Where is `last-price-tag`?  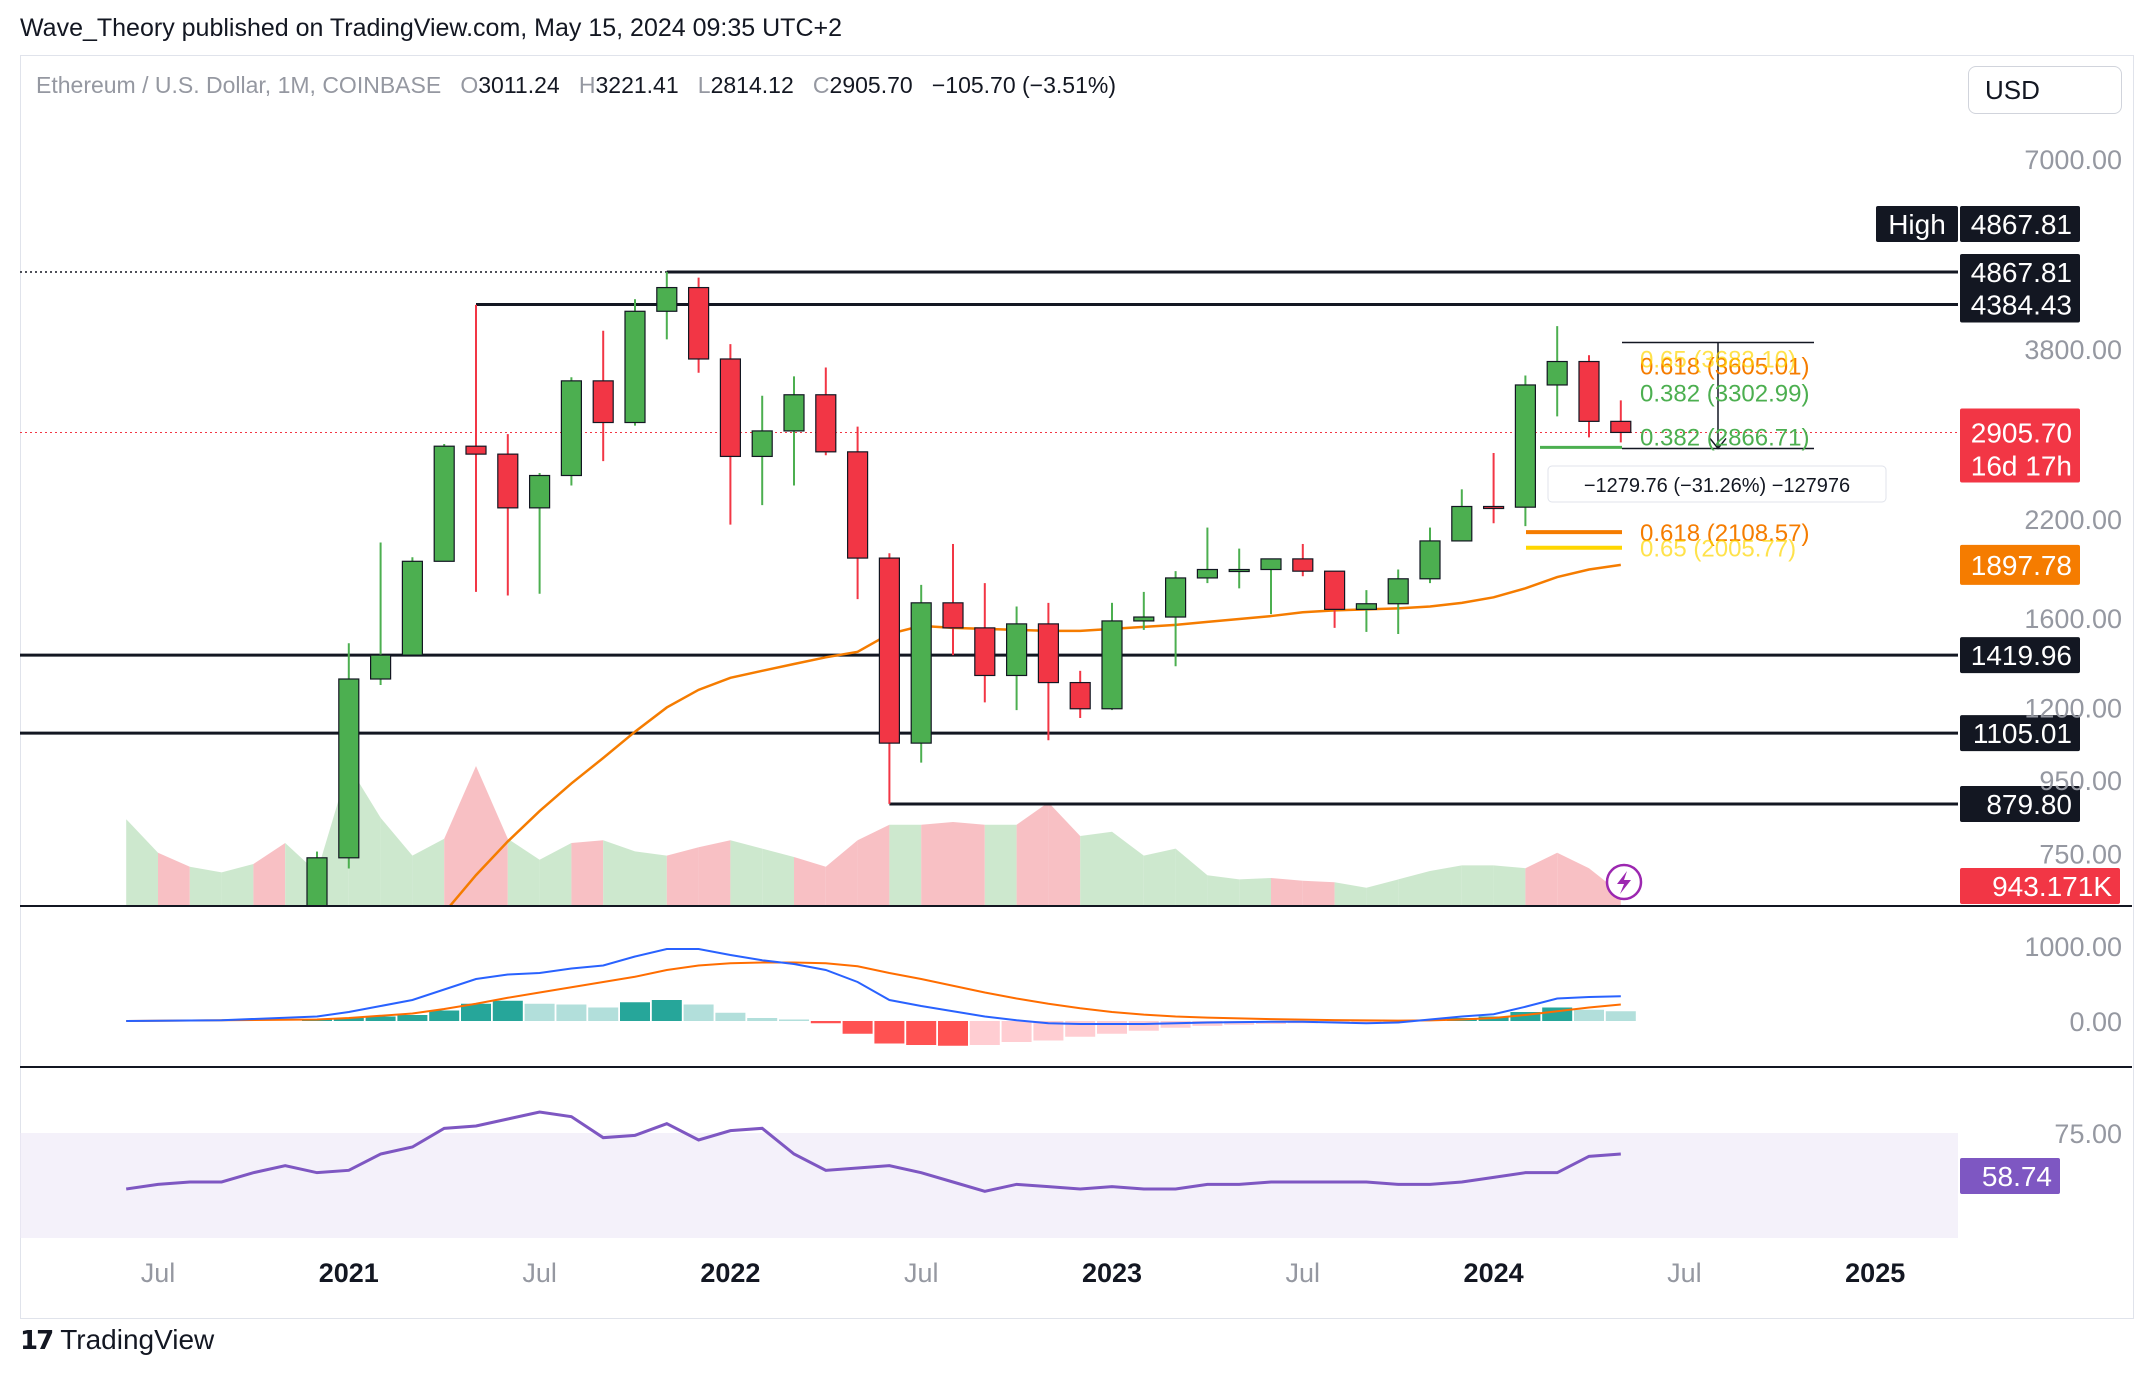 last-price-tag is located at coordinates (2020, 445).